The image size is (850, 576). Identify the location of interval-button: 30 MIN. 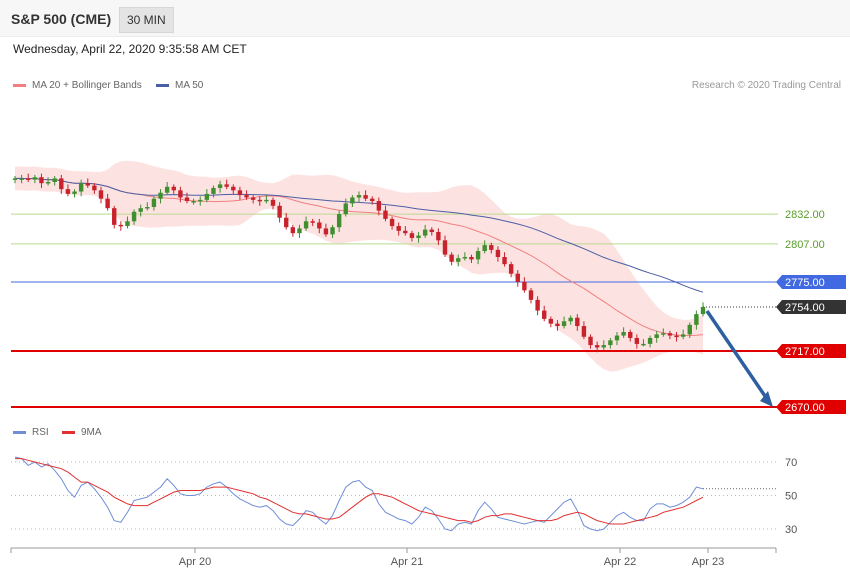
(146, 20).